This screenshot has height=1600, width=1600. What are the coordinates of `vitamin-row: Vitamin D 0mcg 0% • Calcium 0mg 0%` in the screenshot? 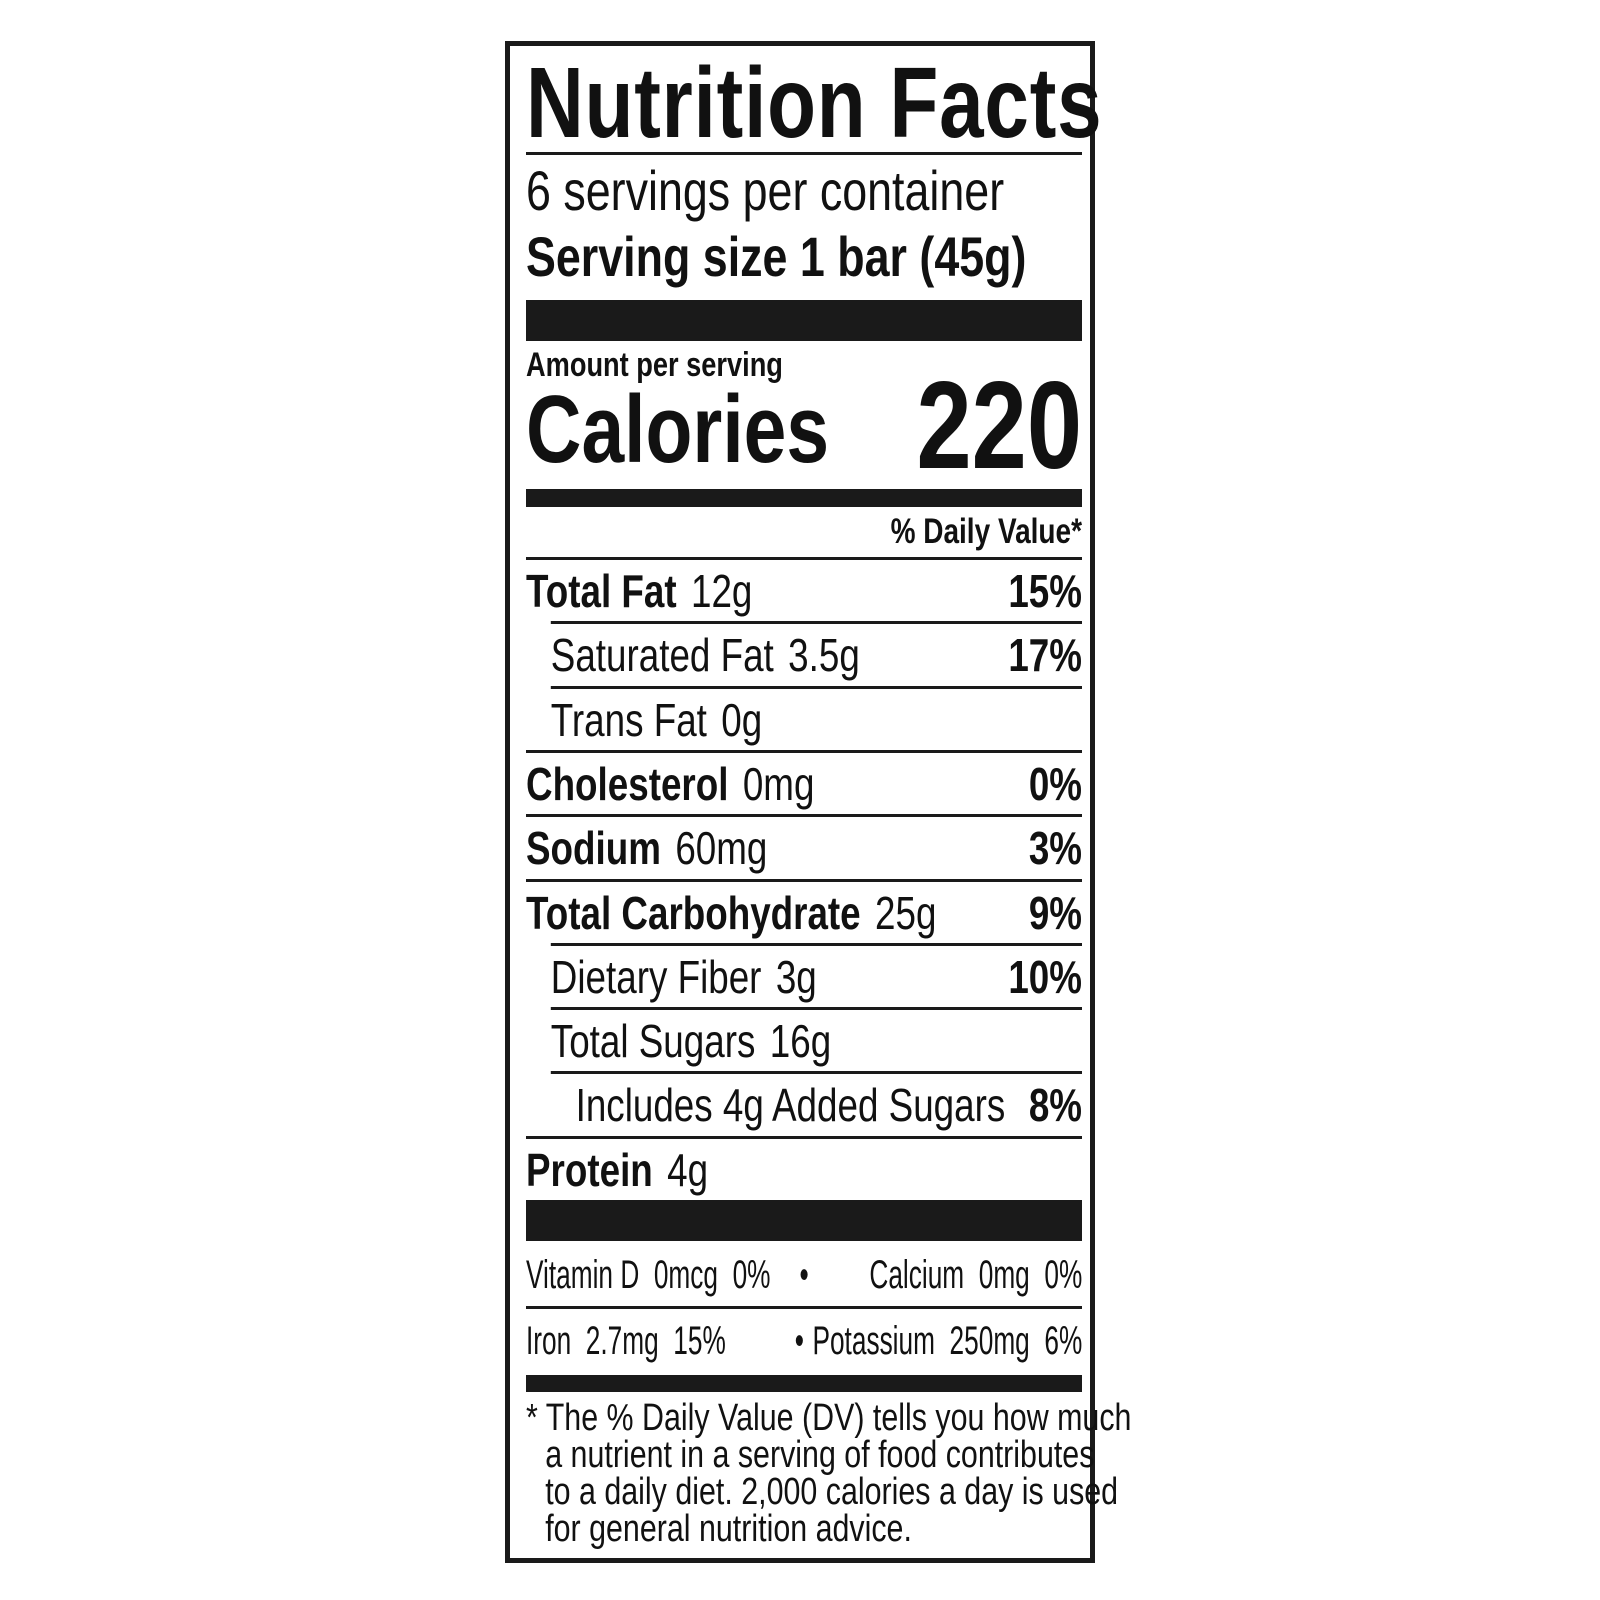 It's located at (804, 1275).